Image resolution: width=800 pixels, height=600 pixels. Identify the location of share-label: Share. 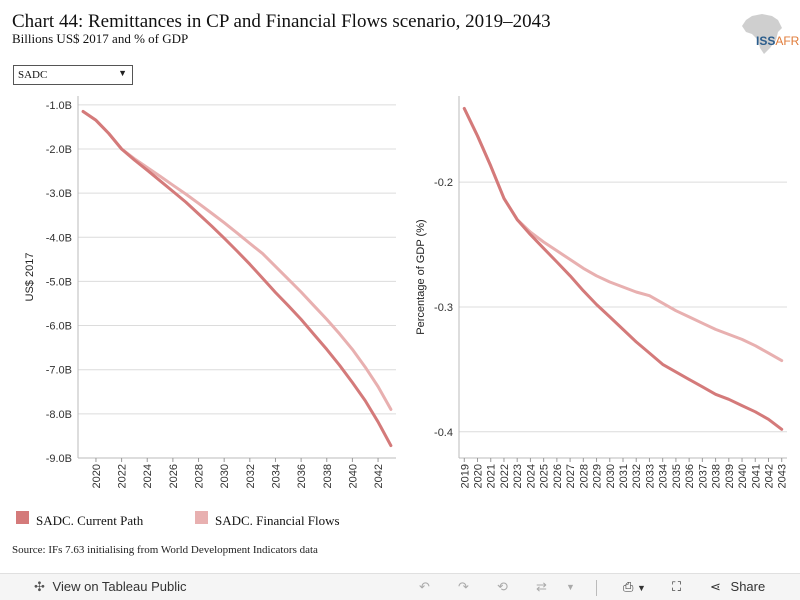
(748, 586).